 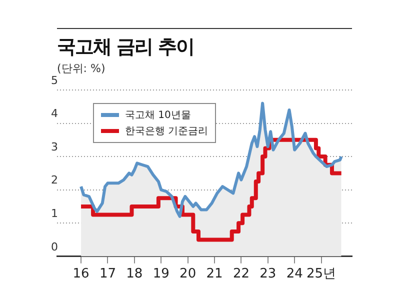 What do you see at coordinates (126, 47) in the screenshot?
I see `chart-title: 국고채 금리 추이` at bounding box center [126, 47].